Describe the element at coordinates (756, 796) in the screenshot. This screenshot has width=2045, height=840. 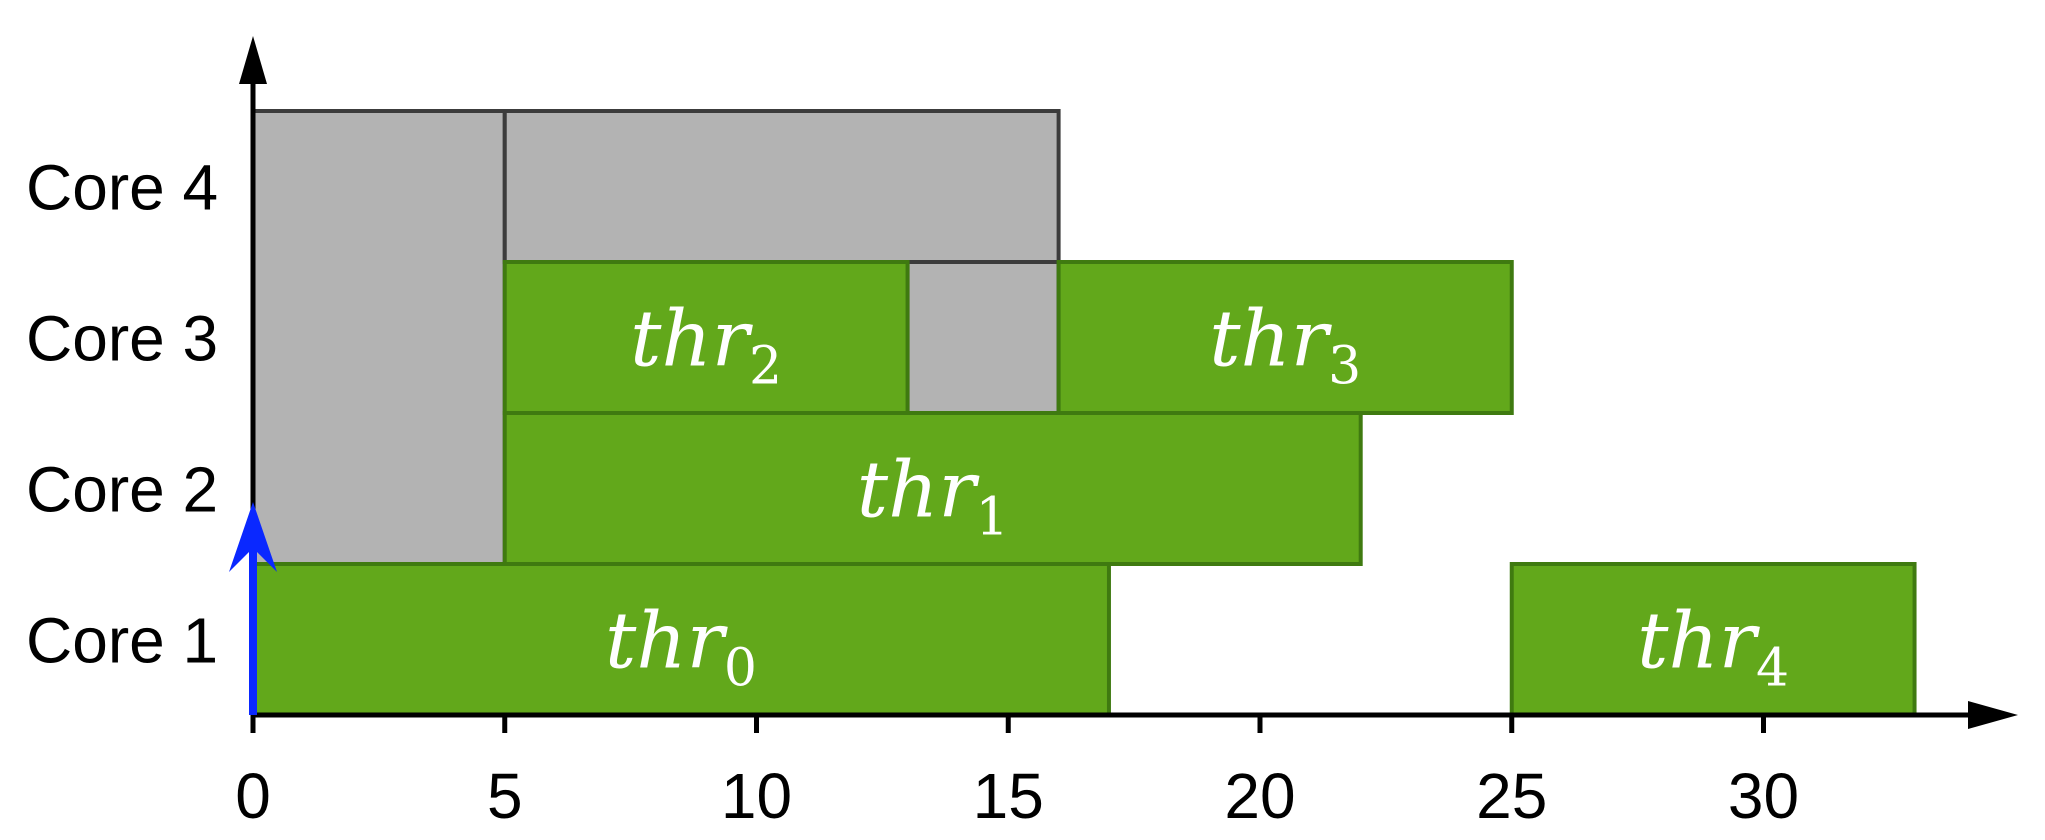
I see `x-tick-label: 10` at that location.